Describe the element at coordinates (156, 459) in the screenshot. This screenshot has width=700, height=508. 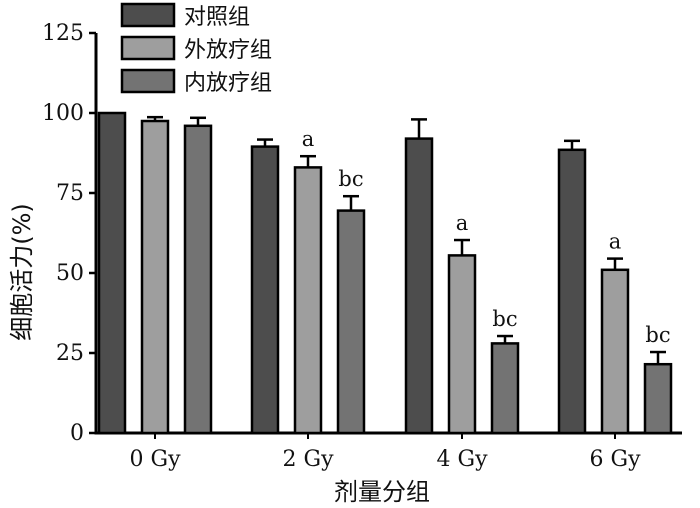
I see `x-tick-label: 0 Gy` at that location.